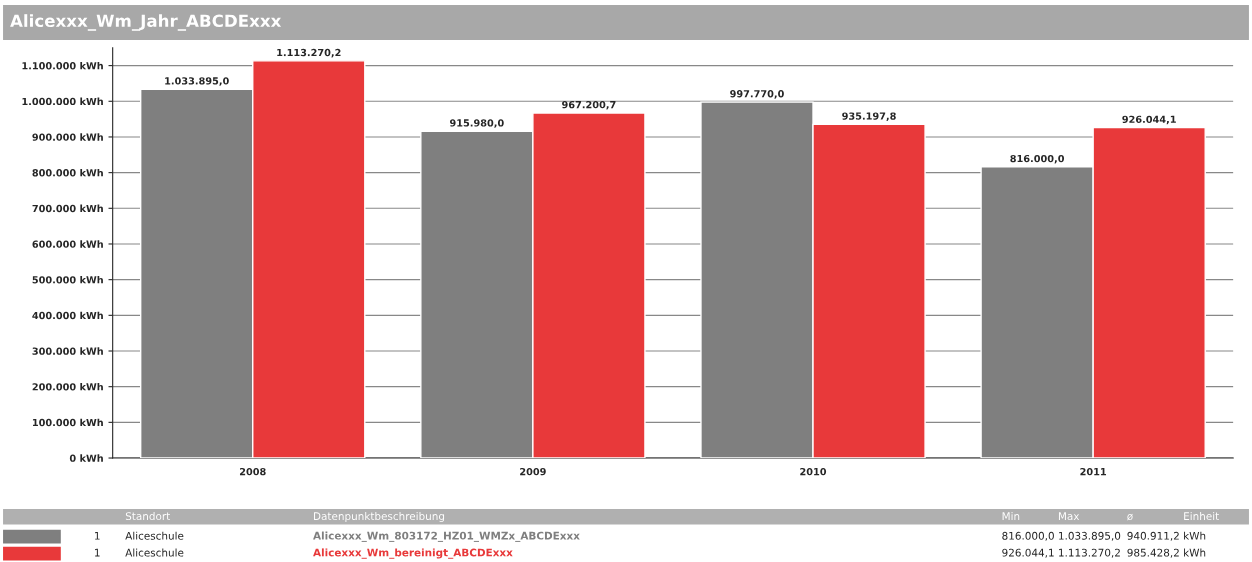 Image resolution: width=1252 pixels, height=562 pixels. I want to click on text: ø, so click(1130, 517).